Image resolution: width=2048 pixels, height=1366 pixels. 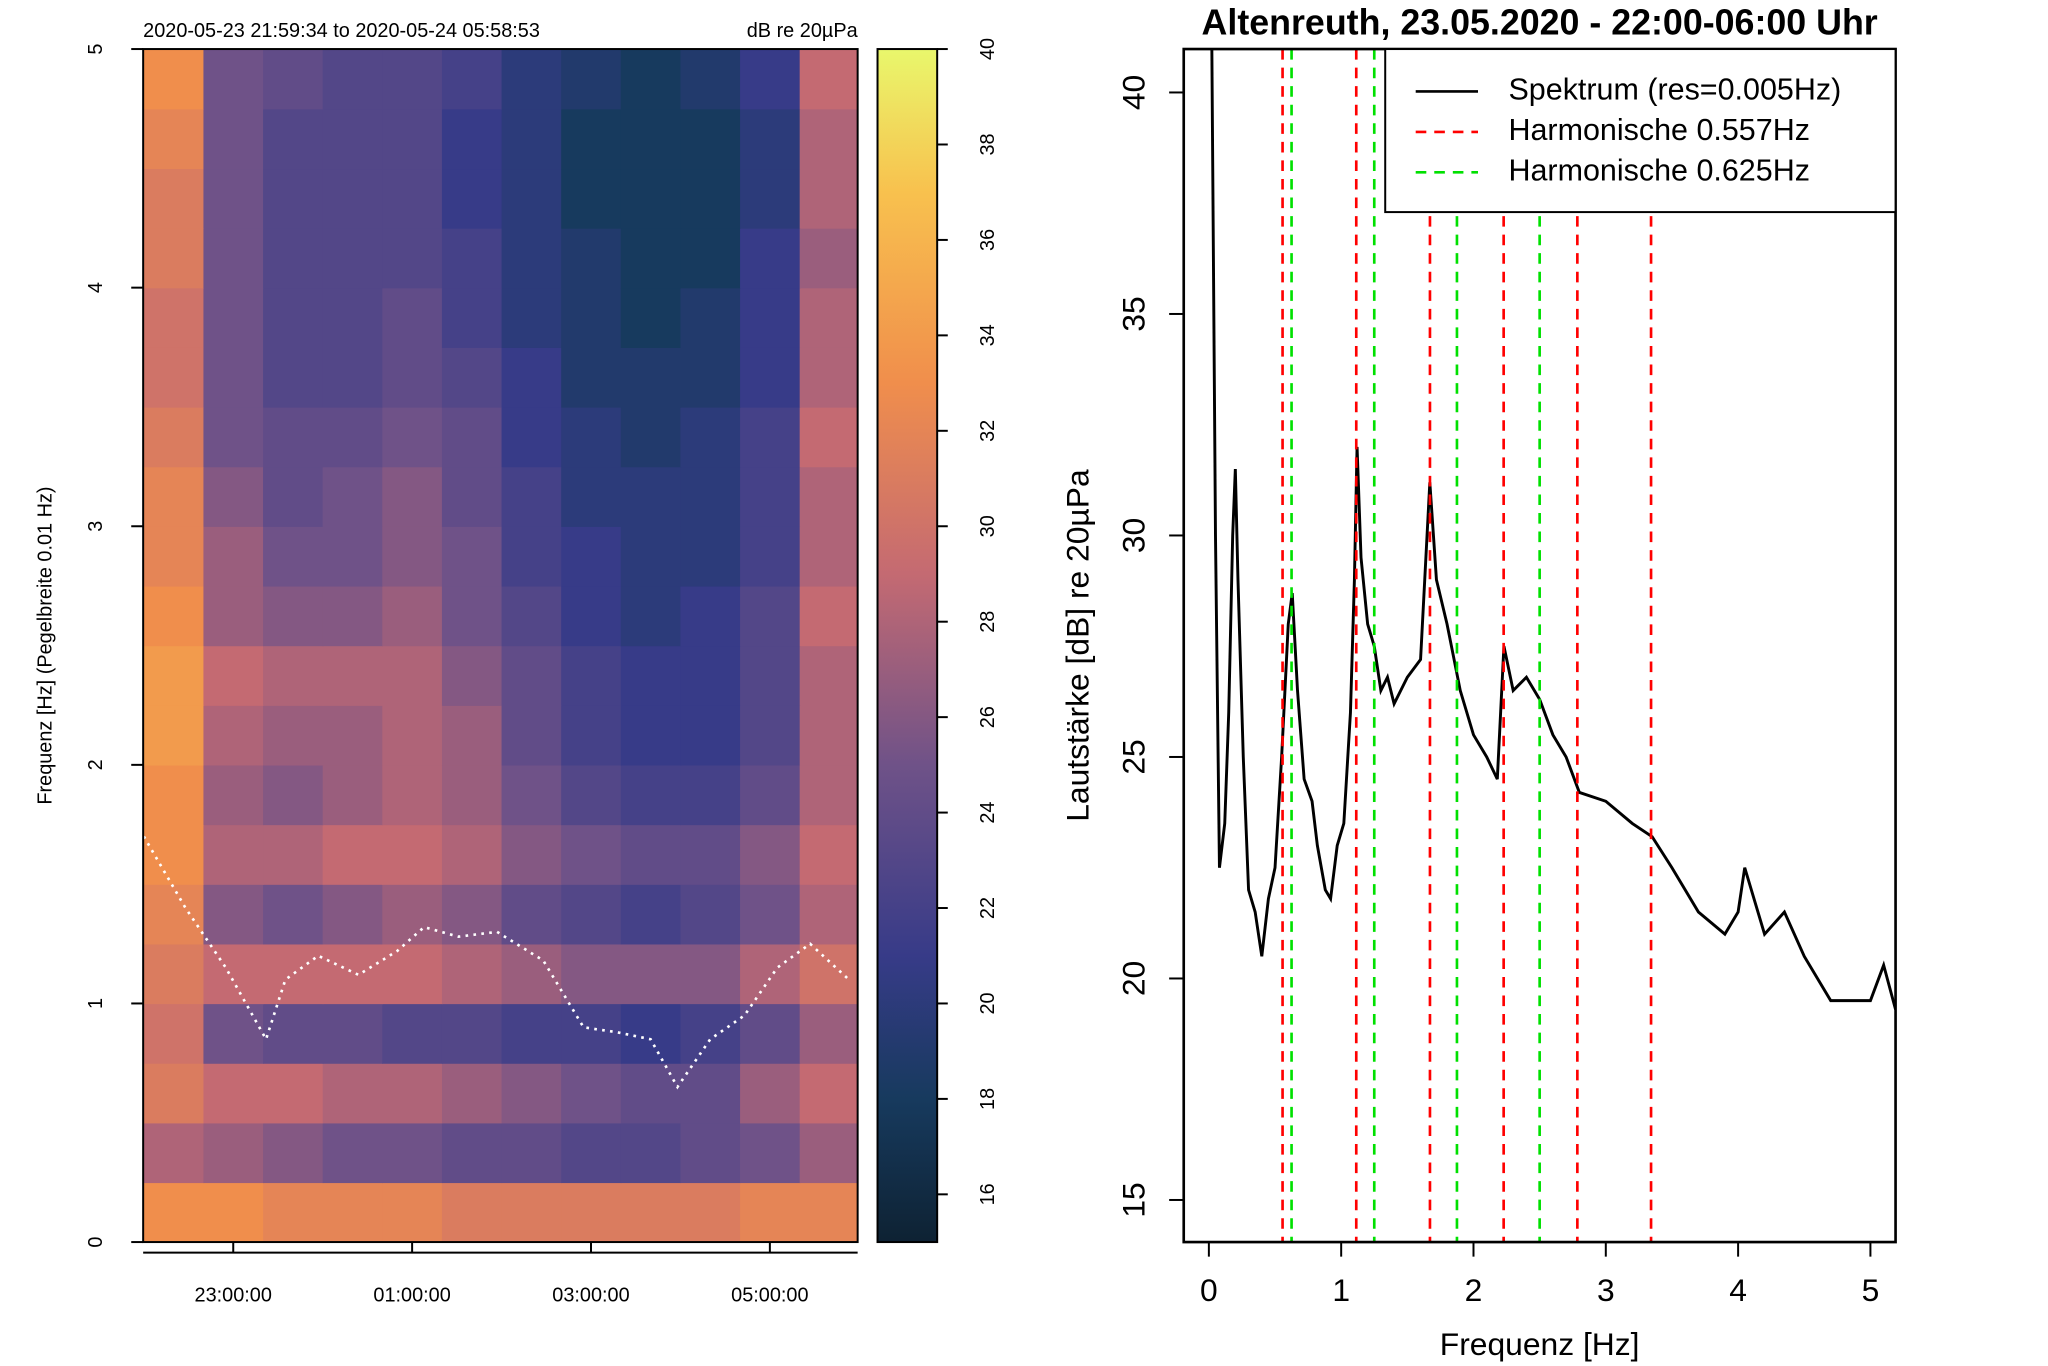 What do you see at coordinates (1658, 170) in the screenshot?
I see `legend-label: Harmonische 0.625Hz` at bounding box center [1658, 170].